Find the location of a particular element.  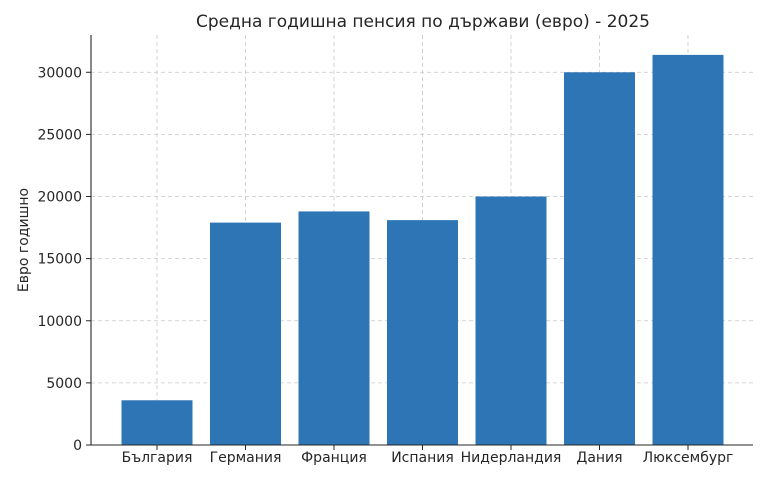

x-tick-label: Дания is located at coordinates (599, 458).